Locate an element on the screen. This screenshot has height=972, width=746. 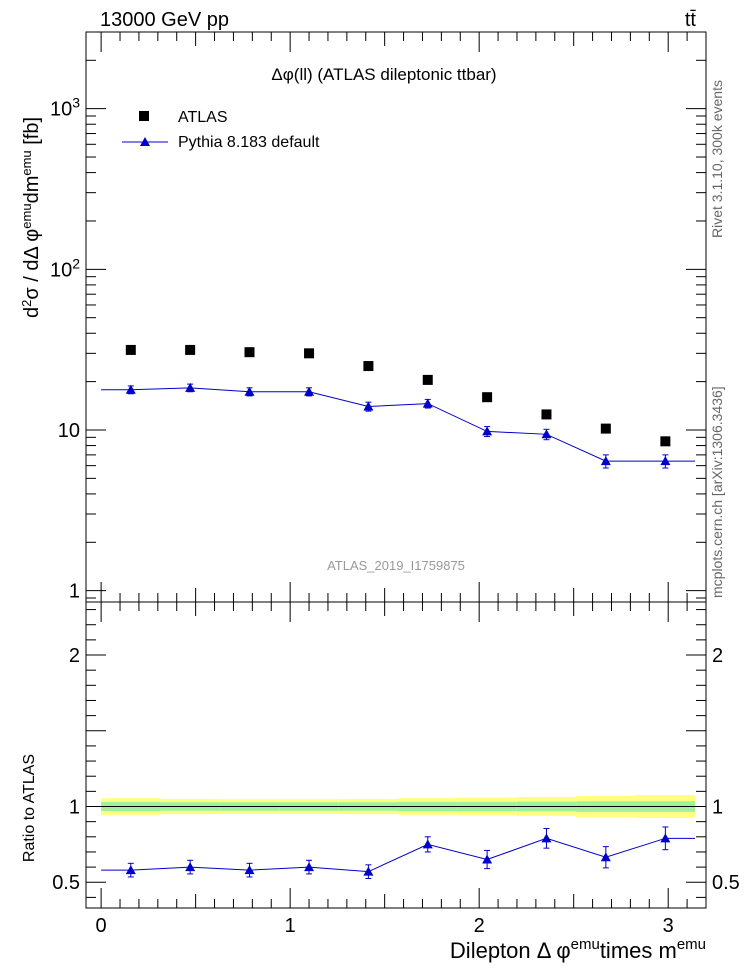
x-tick-label: 2 is located at coordinates (479, 926).